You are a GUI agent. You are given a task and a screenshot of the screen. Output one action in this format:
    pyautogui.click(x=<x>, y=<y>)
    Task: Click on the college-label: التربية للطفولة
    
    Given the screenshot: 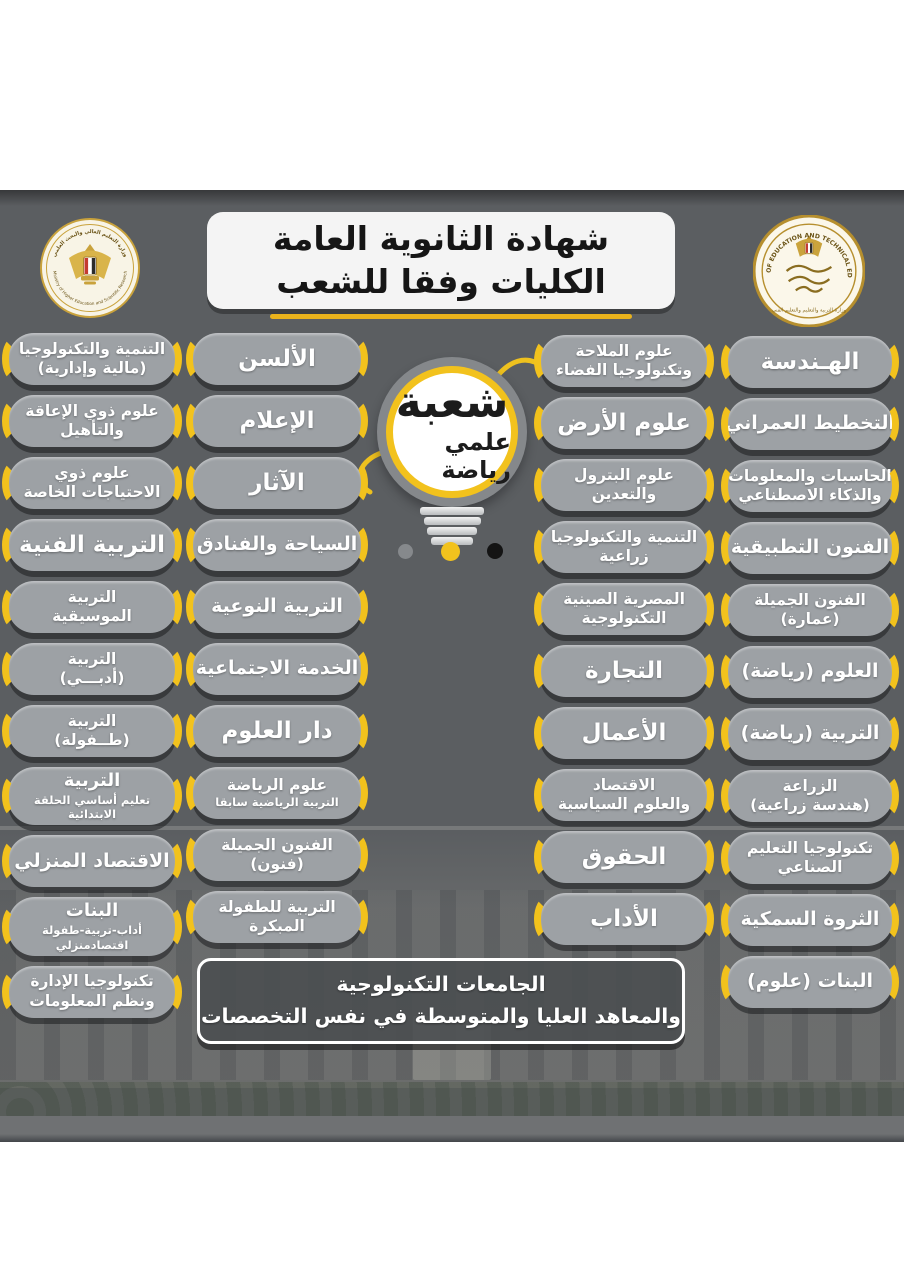 What is the action you would take?
    pyautogui.click(x=277, y=906)
    